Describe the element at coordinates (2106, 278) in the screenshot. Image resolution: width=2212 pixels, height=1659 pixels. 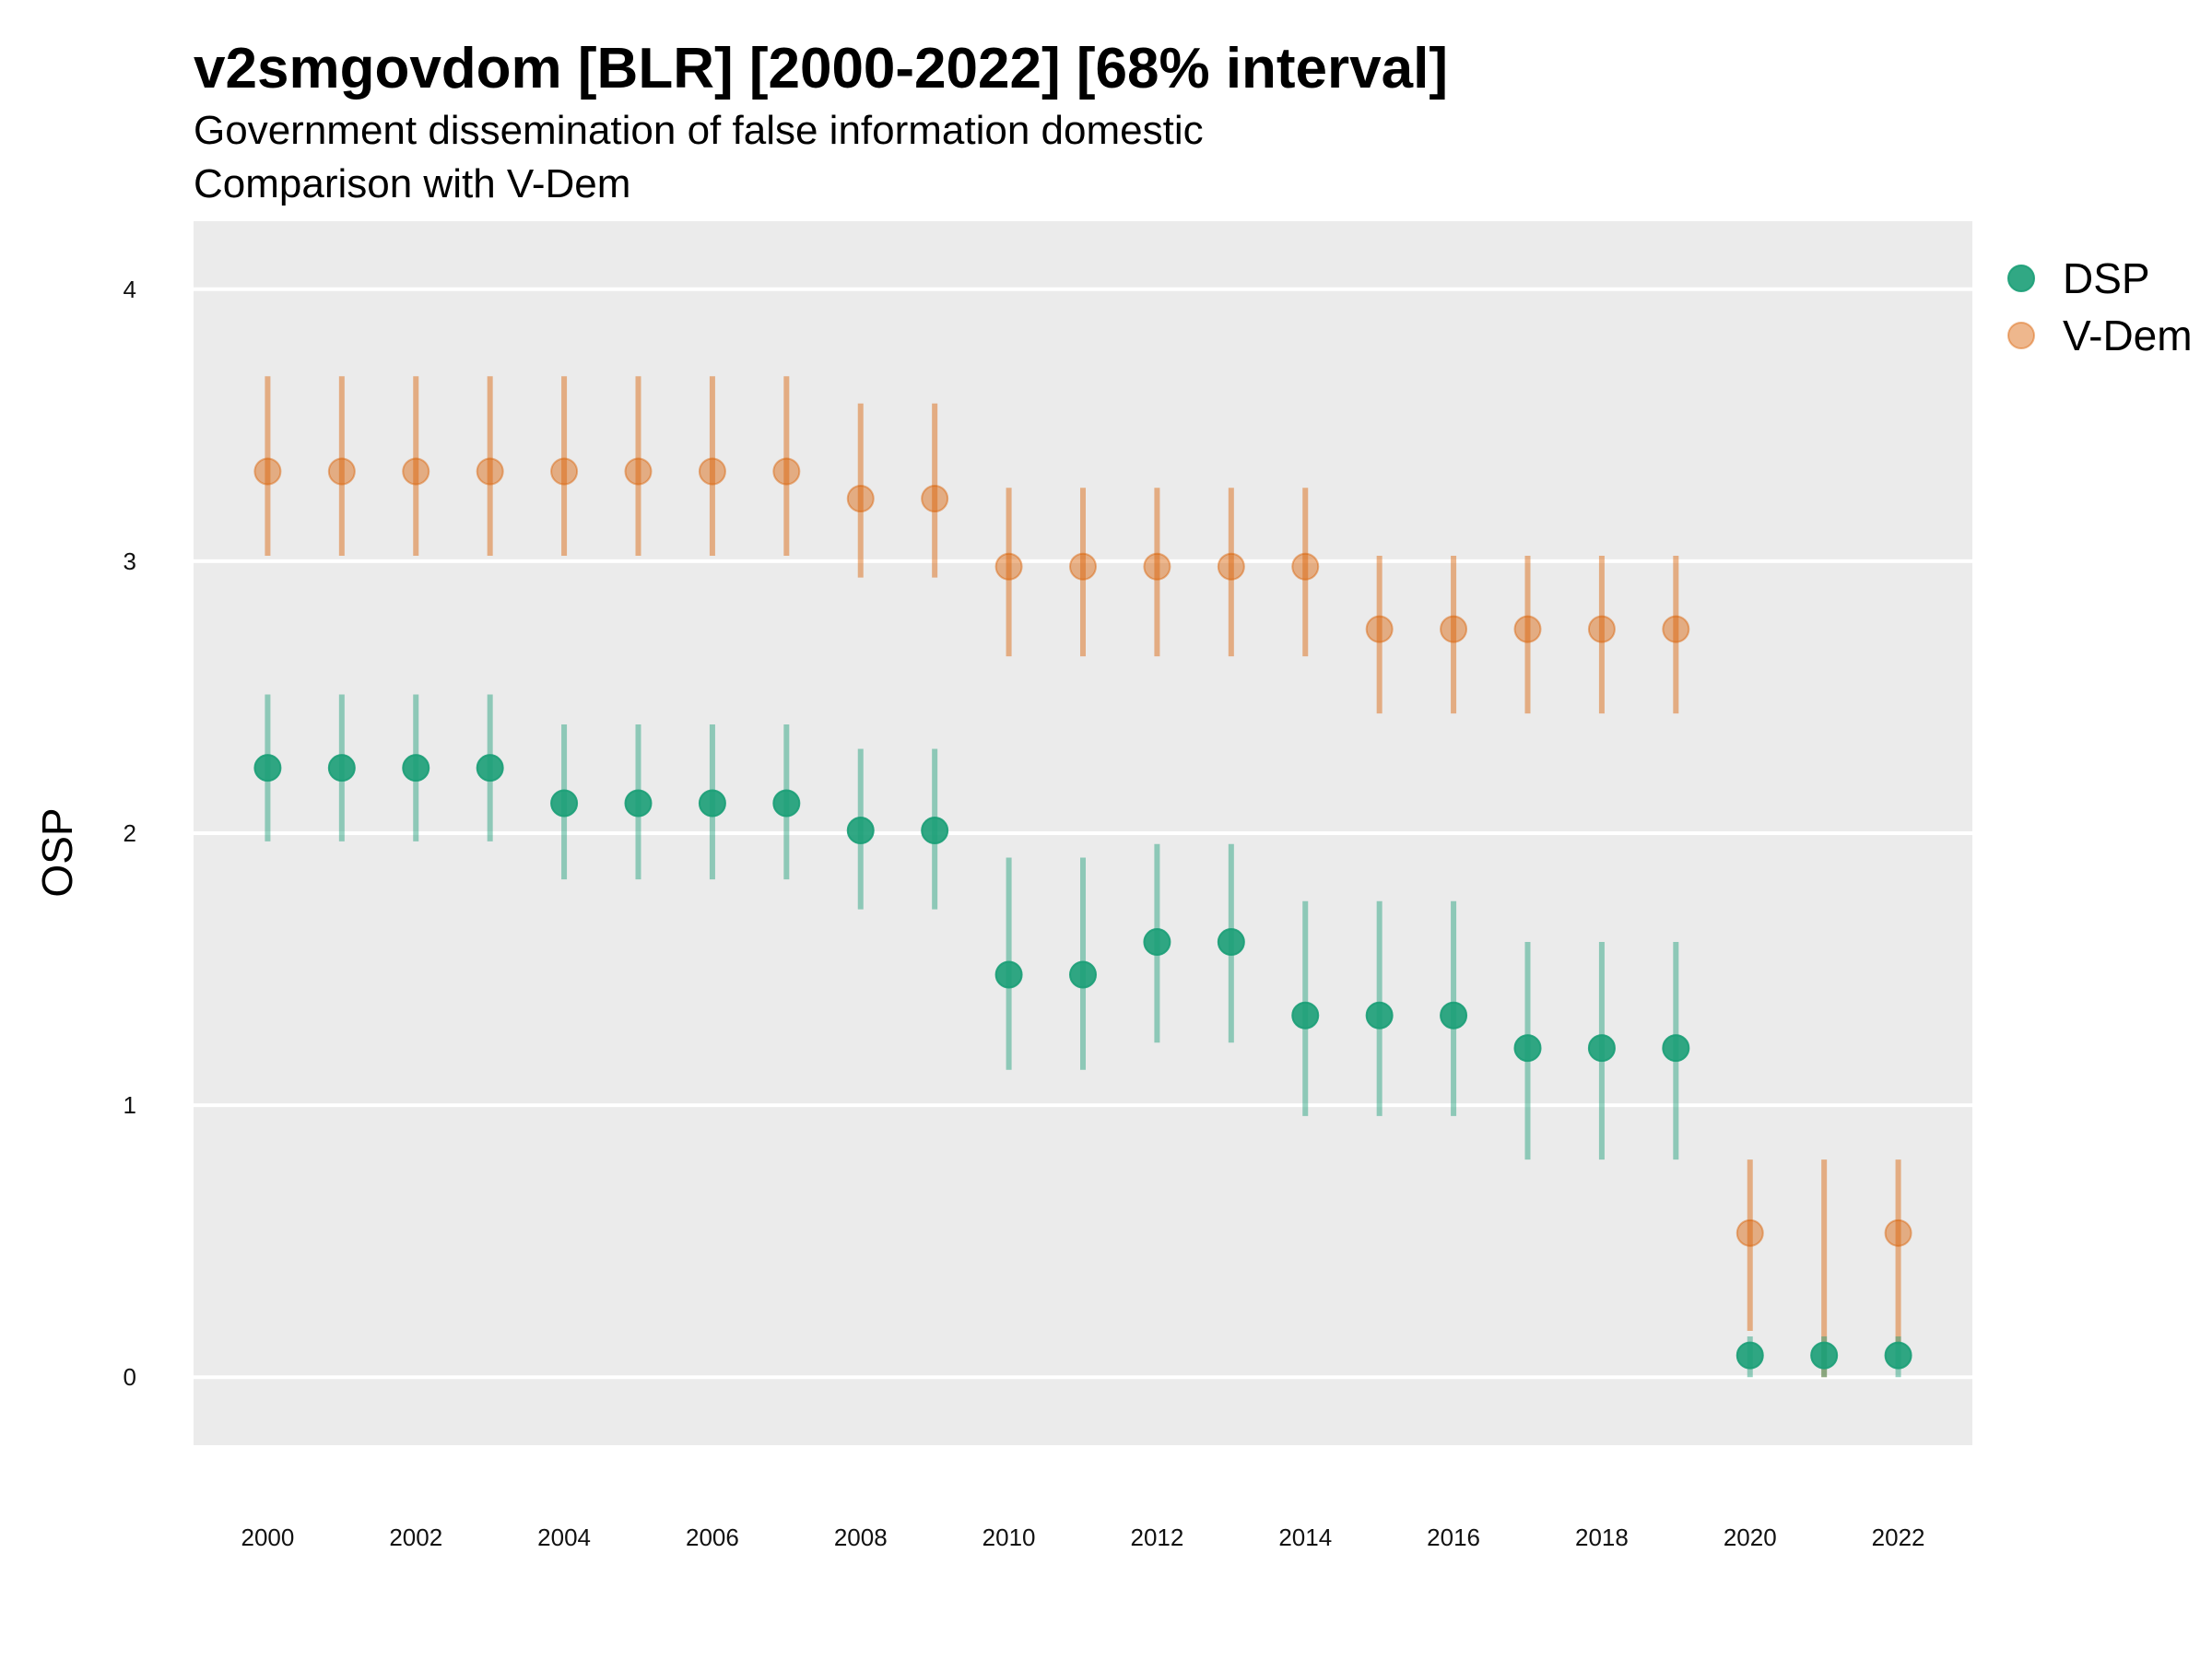
I see `legend-label-dsp: DSP` at that location.